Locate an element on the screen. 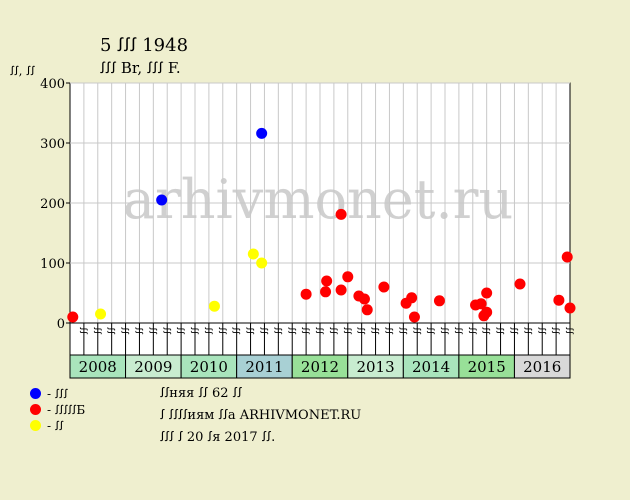 The image size is (630, 500). year-label: 2014 is located at coordinates (431, 367).